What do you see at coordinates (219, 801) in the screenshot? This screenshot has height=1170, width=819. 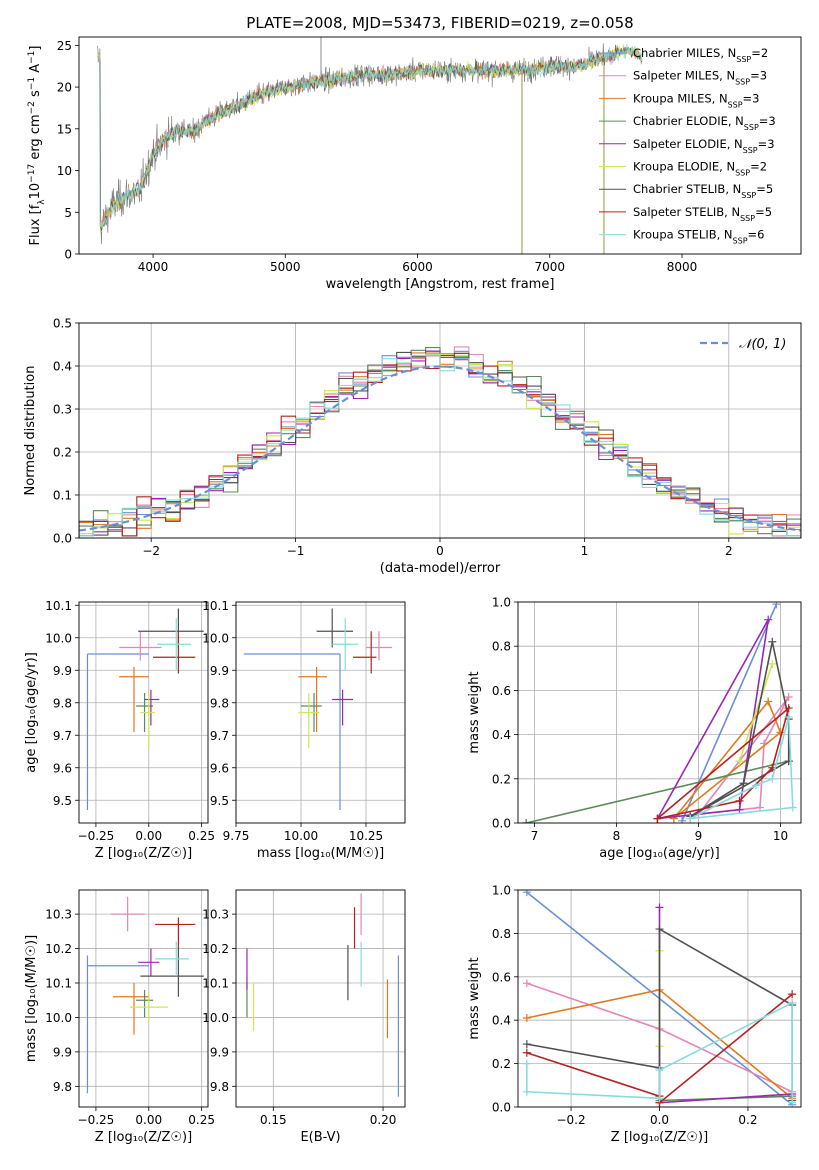 I see `y-tick-label: 9.5` at bounding box center [219, 801].